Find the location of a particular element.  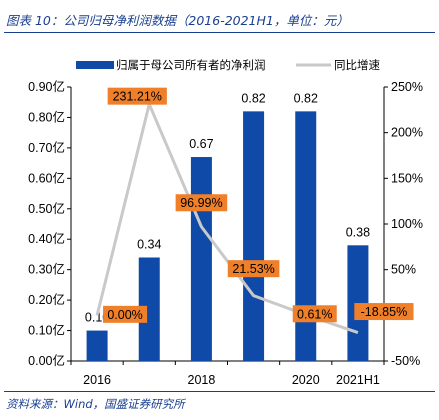

bar-2020 is located at coordinates (306, 236).